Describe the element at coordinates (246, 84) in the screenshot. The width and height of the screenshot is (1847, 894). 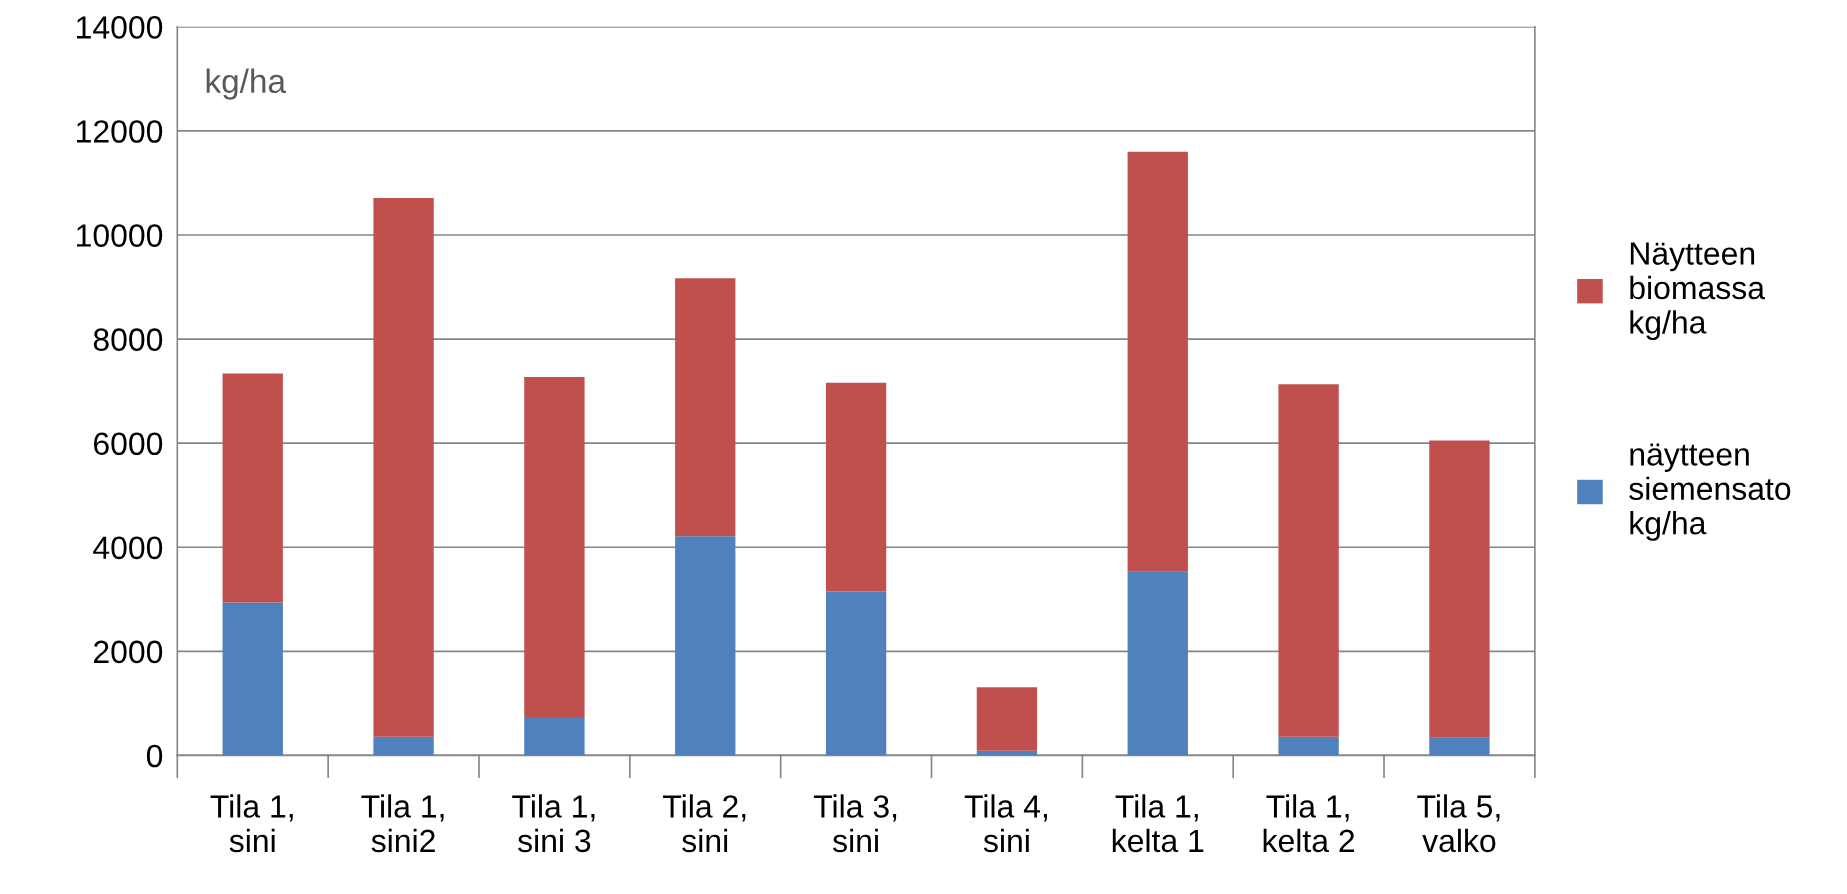
I see `annotation: kg/ha` at that location.